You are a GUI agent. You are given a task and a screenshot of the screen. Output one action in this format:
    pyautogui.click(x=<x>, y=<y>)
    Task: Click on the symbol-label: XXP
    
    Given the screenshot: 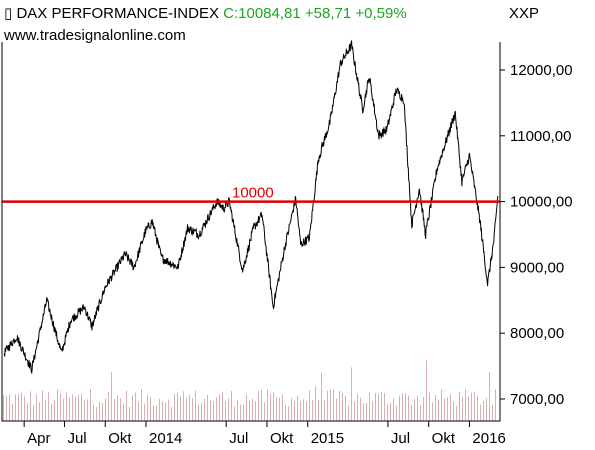 What is the action you would take?
    pyautogui.click(x=524, y=13)
    